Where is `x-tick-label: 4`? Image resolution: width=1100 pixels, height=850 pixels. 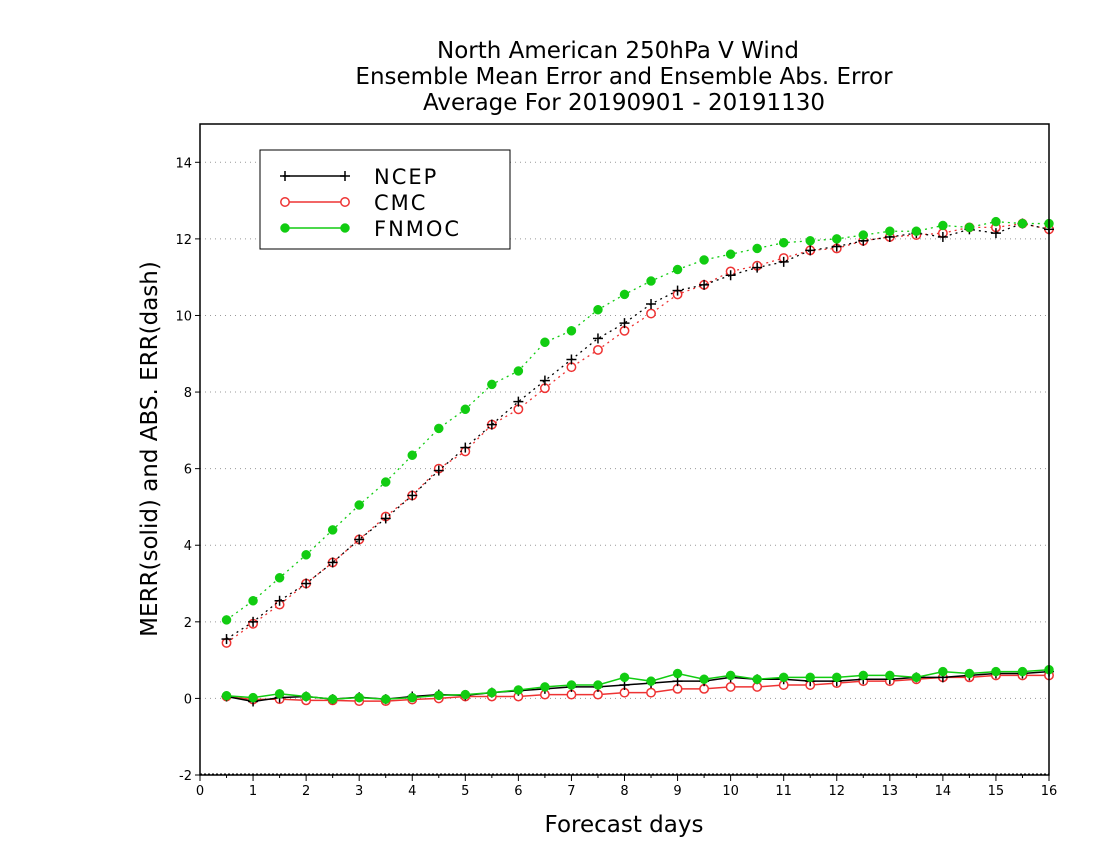
x-tick-label: 4 is located at coordinates (412, 791).